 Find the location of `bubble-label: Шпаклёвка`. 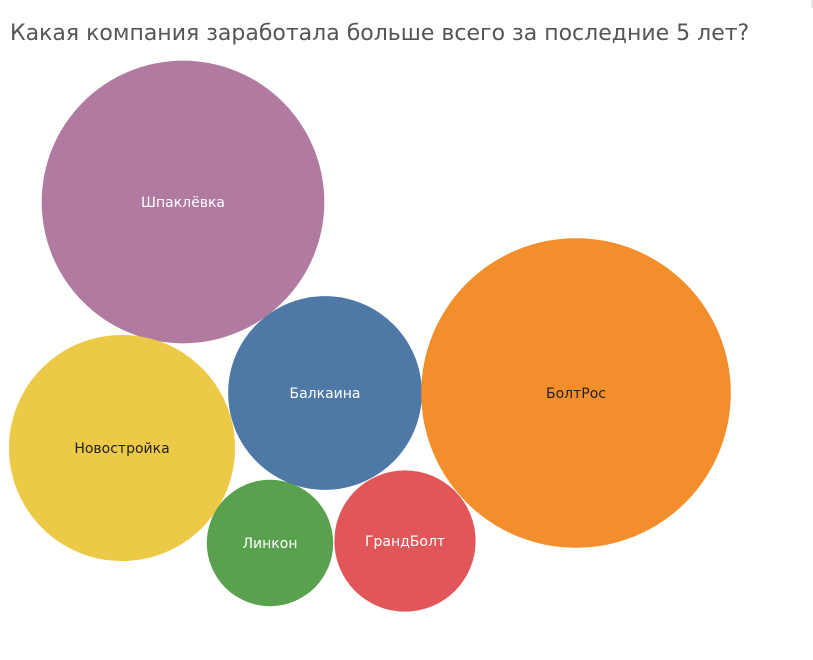

bubble-label: Шпаклёвка is located at coordinates (183, 203).